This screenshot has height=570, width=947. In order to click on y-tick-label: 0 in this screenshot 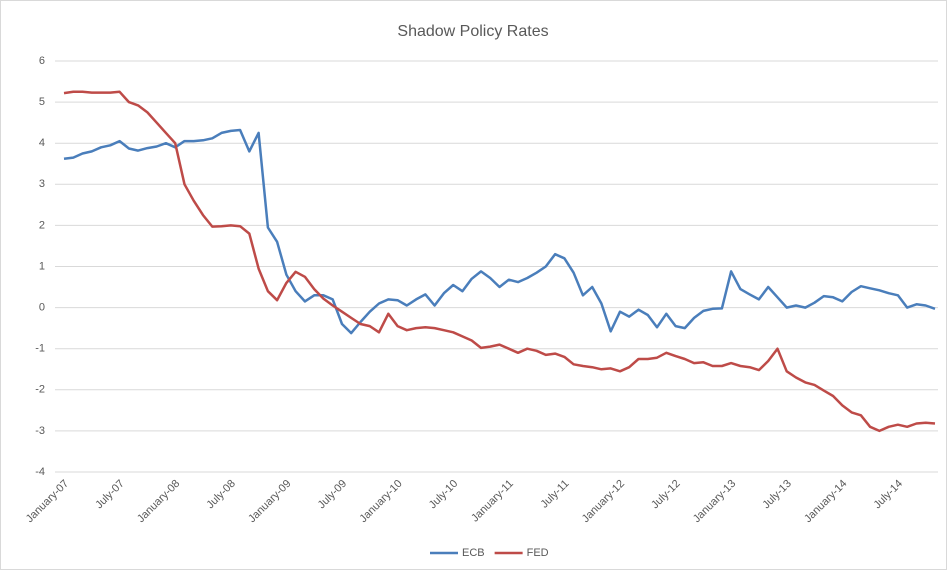, I will do `click(42, 308)`.